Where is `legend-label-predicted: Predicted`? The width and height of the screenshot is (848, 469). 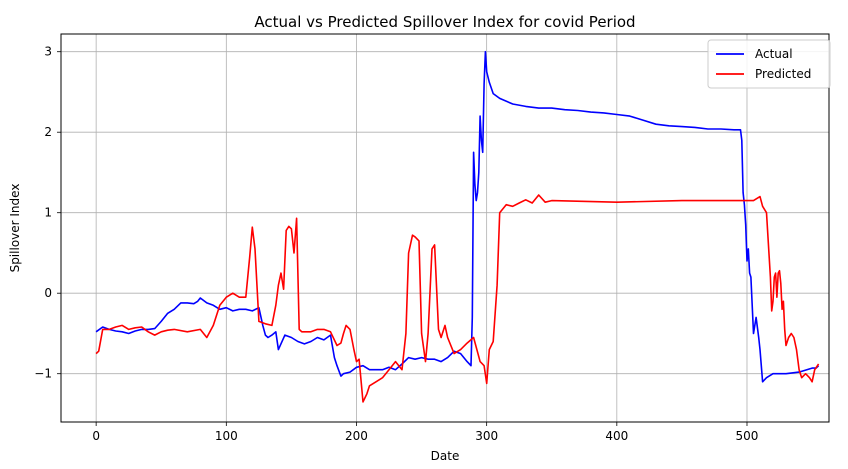 legend-label-predicted: Predicted is located at coordinates (783, 74).